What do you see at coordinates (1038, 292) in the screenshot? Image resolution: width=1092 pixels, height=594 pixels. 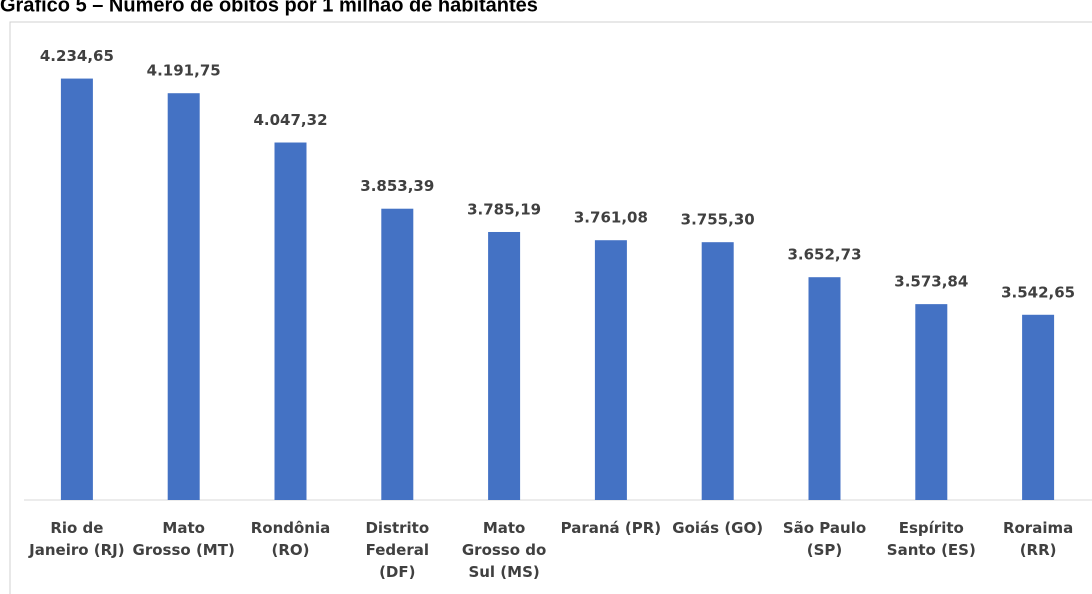 I see `data-label: 3.542,65` at bounding box center [1038, 292].